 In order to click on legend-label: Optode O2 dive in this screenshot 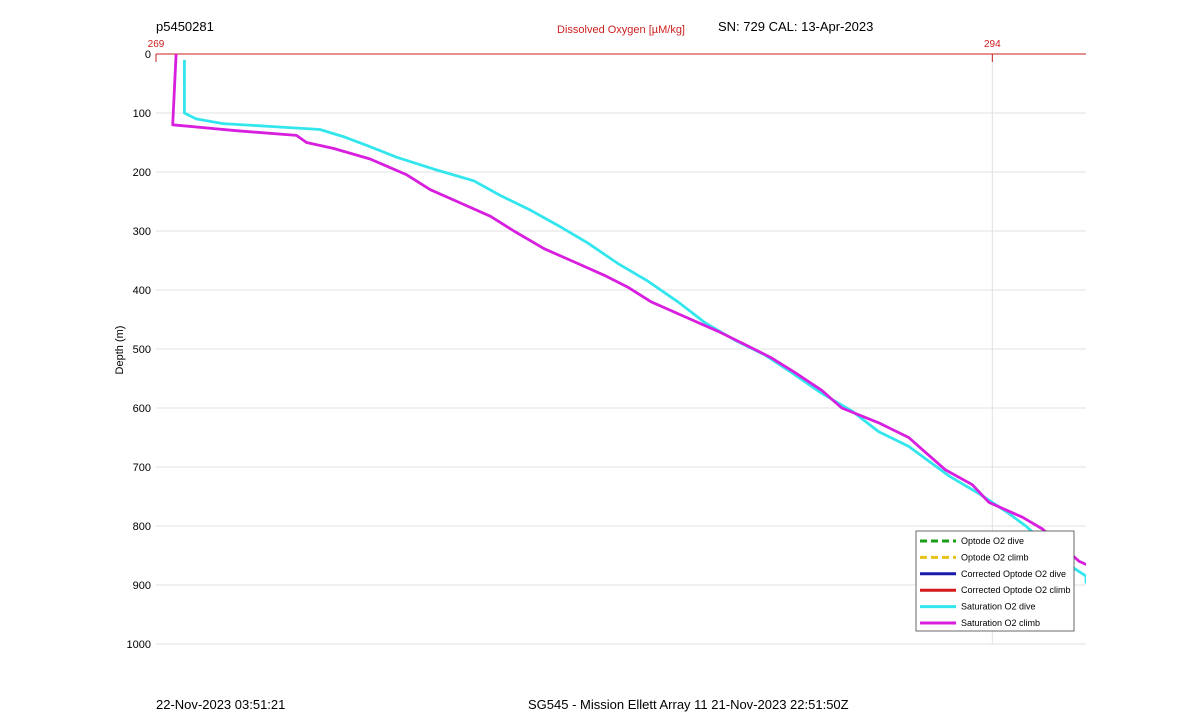, I will do `click(992, 541)`.